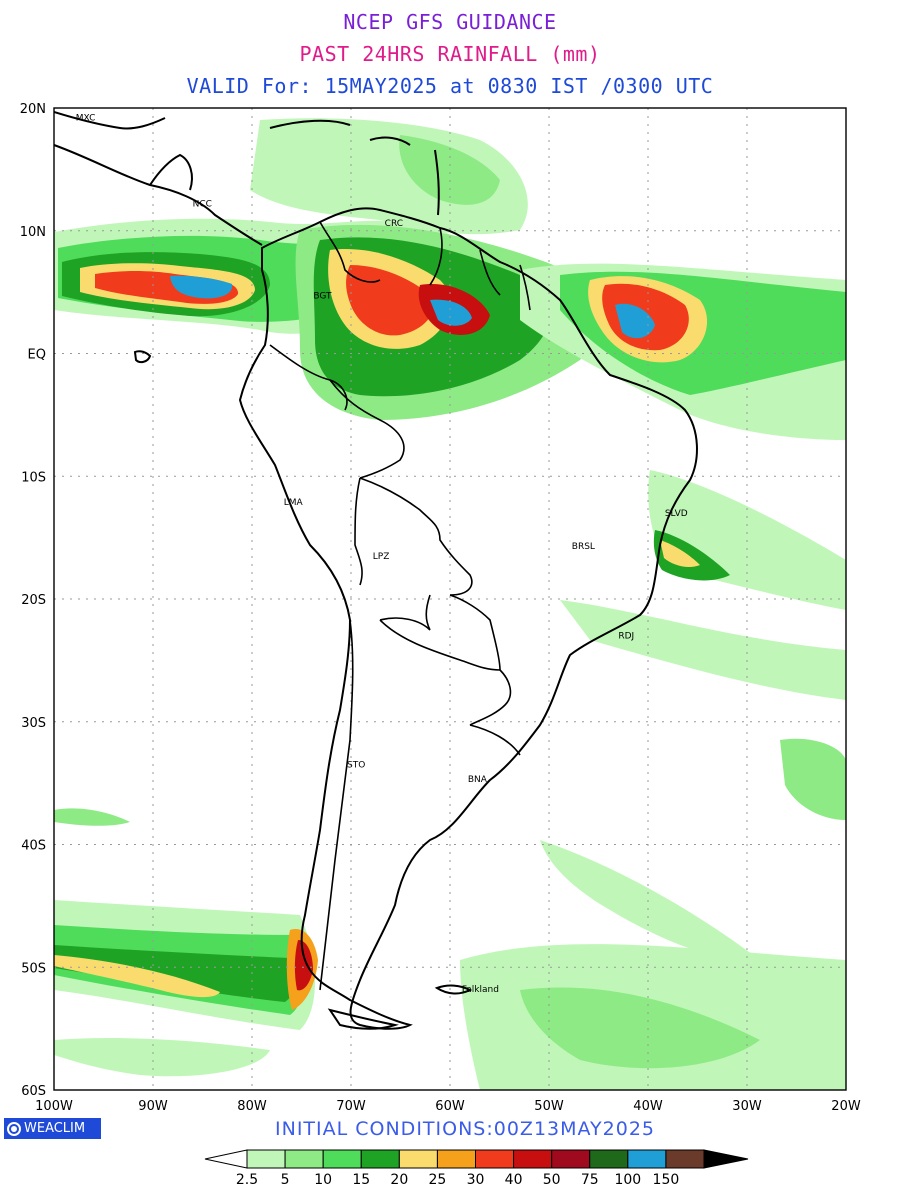  I want to click on legend-level-label: 50, so click(552, 1180).